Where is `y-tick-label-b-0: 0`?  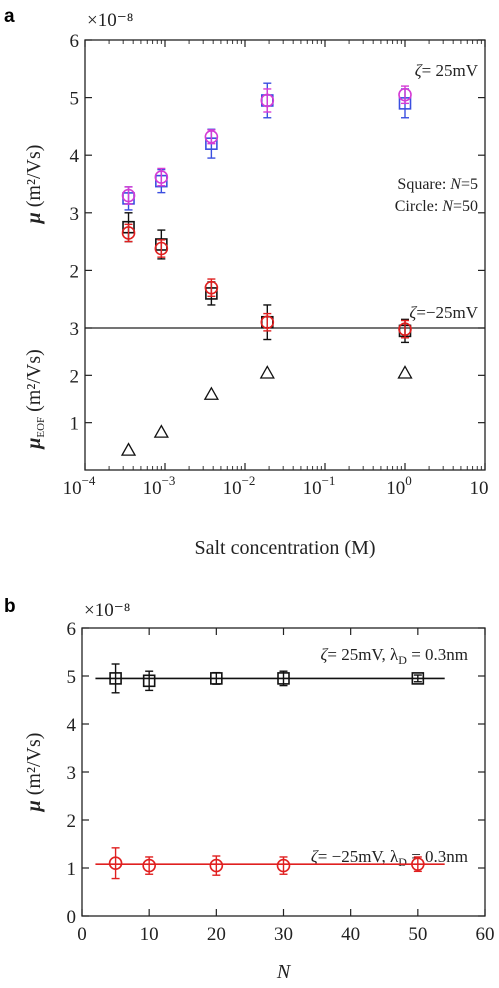 y-tick-label-b-0: 0 is located at coordinates (72, 917).